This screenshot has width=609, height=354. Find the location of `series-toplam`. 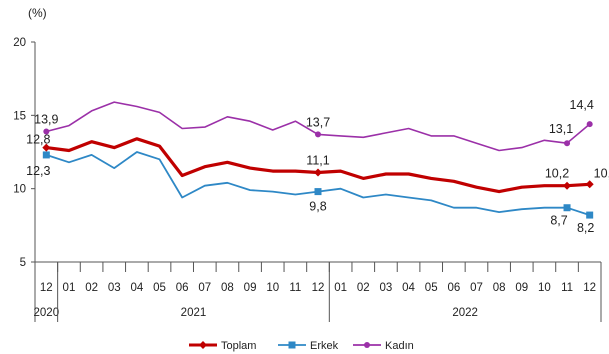

series-toplam is located at coordinates (318, 165).